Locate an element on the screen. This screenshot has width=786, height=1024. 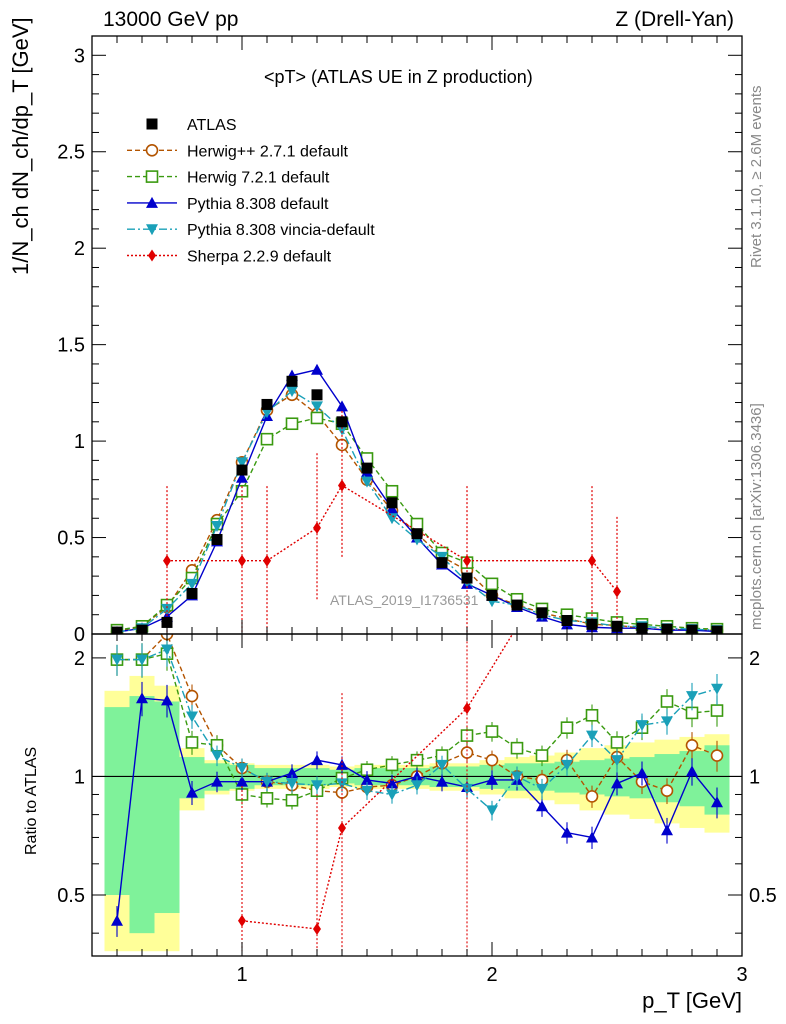
ratio-tick-label-right: 0.5 is located at coordinates (763, 896).